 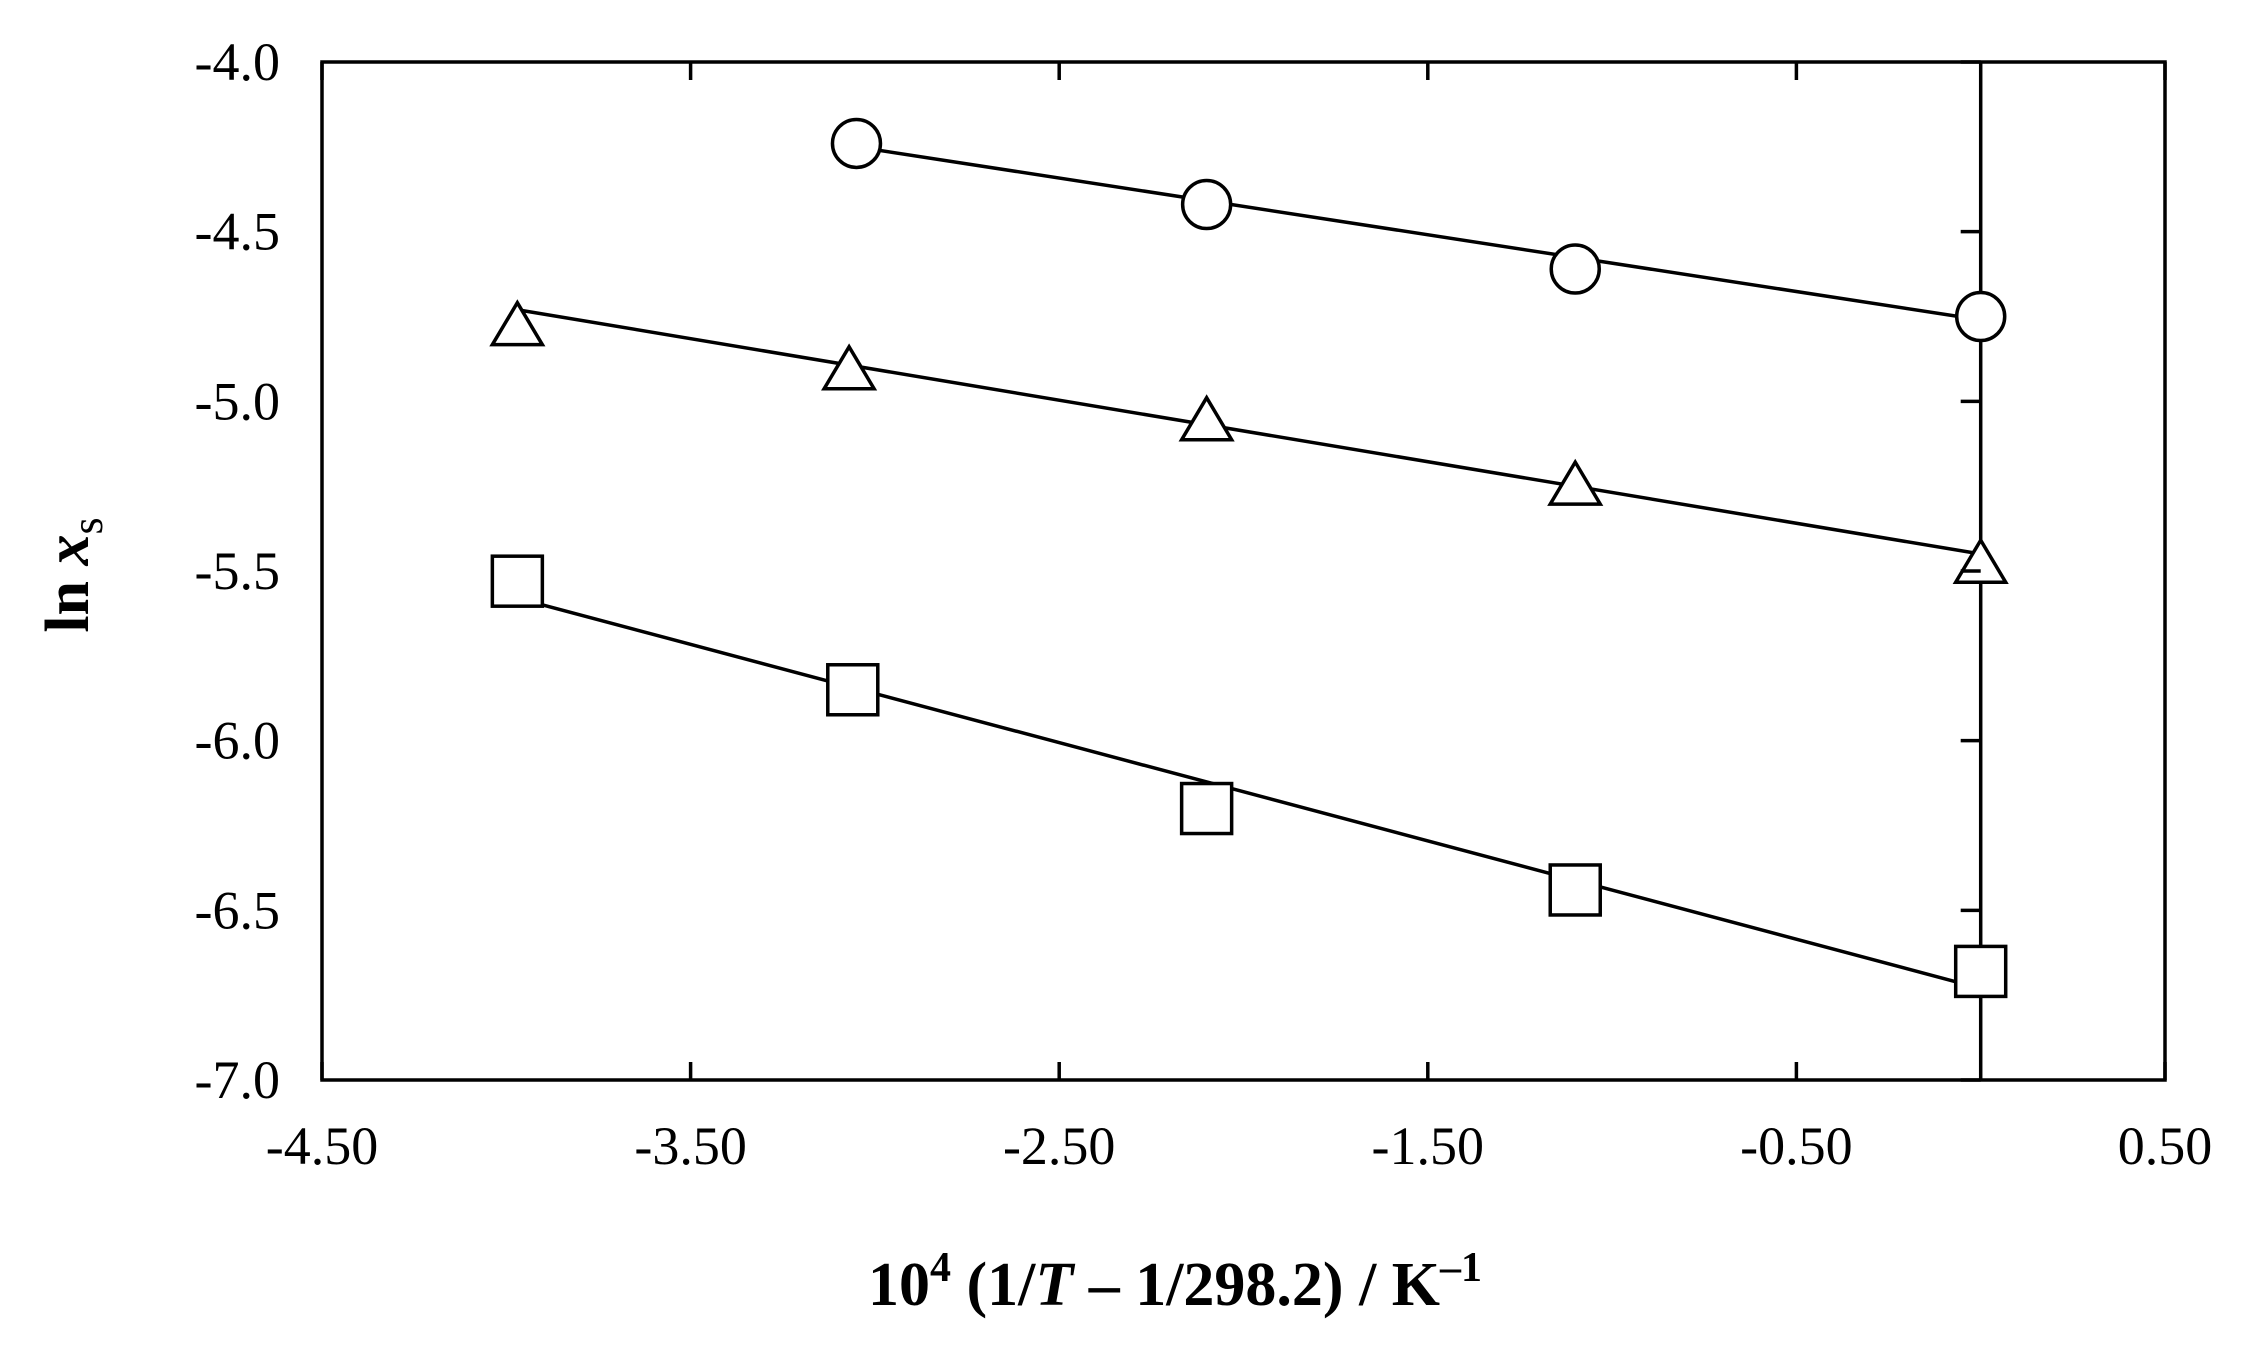 What do you see at coordinates (322, 1146) in the screenshot?
I see `x-tick-label: -4.50` at bounding box center [322, 1146].